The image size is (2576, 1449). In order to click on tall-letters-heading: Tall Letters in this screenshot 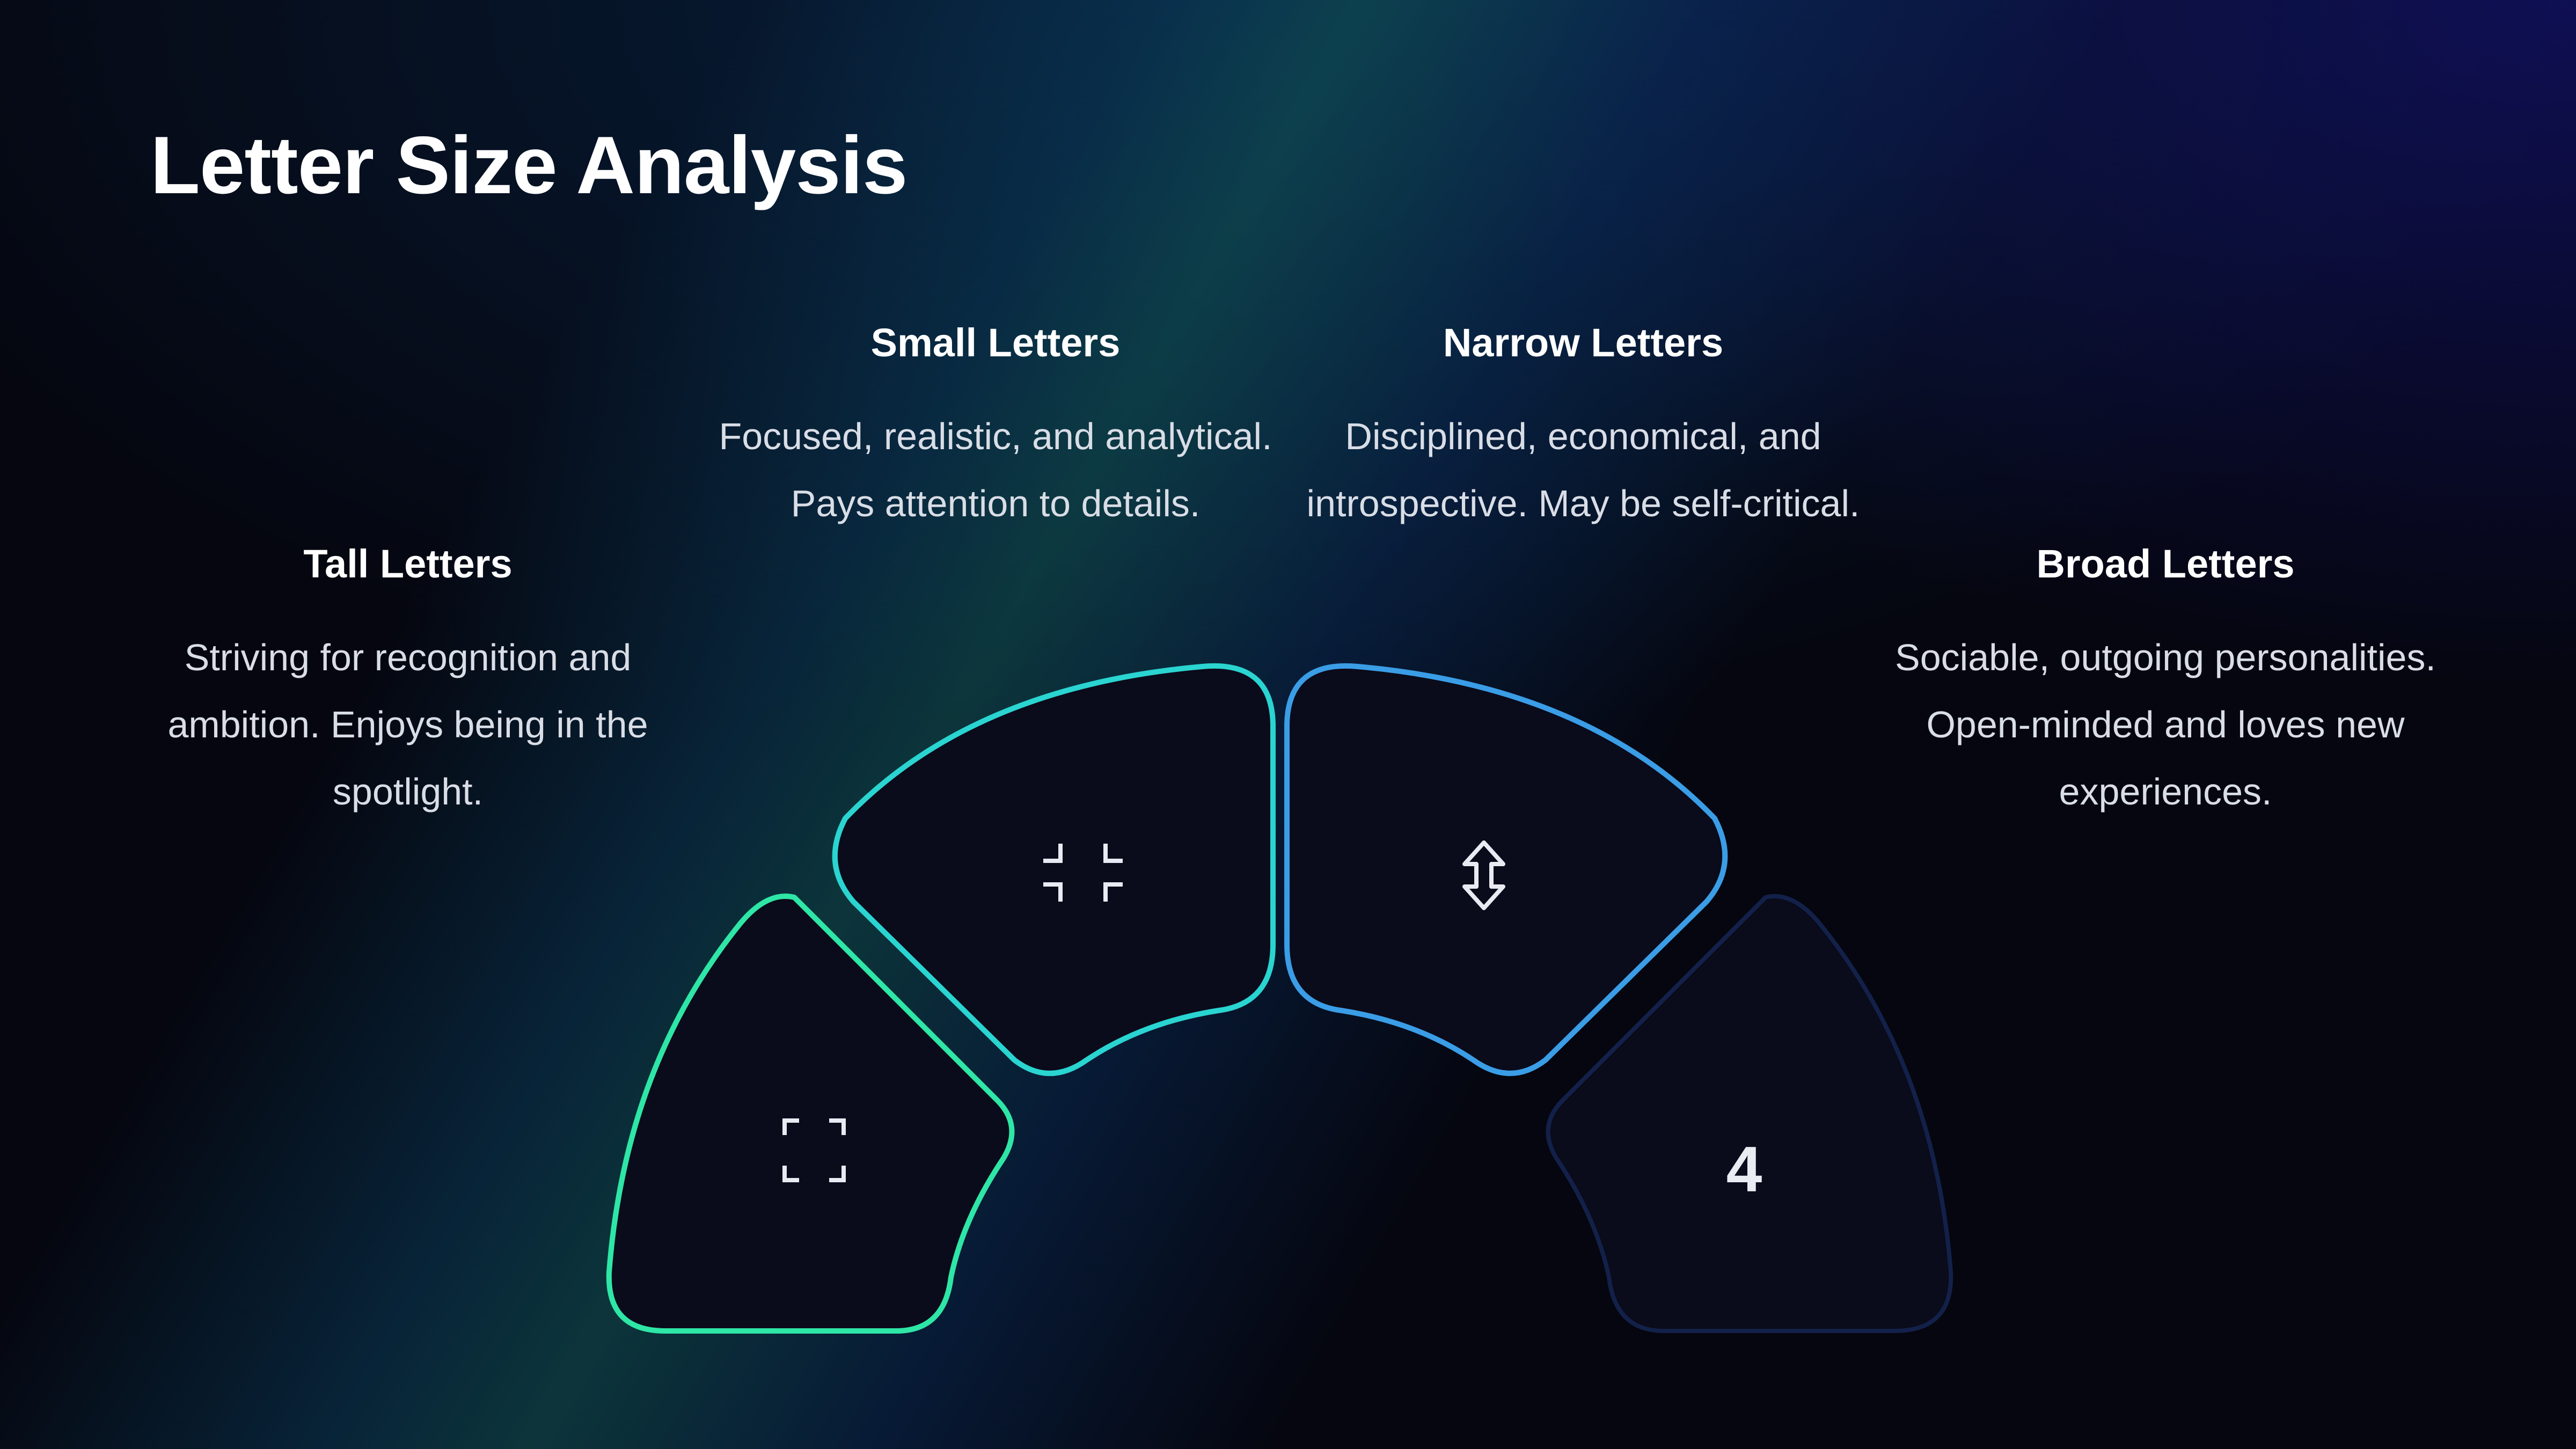, I will do `click(408, 563)`.